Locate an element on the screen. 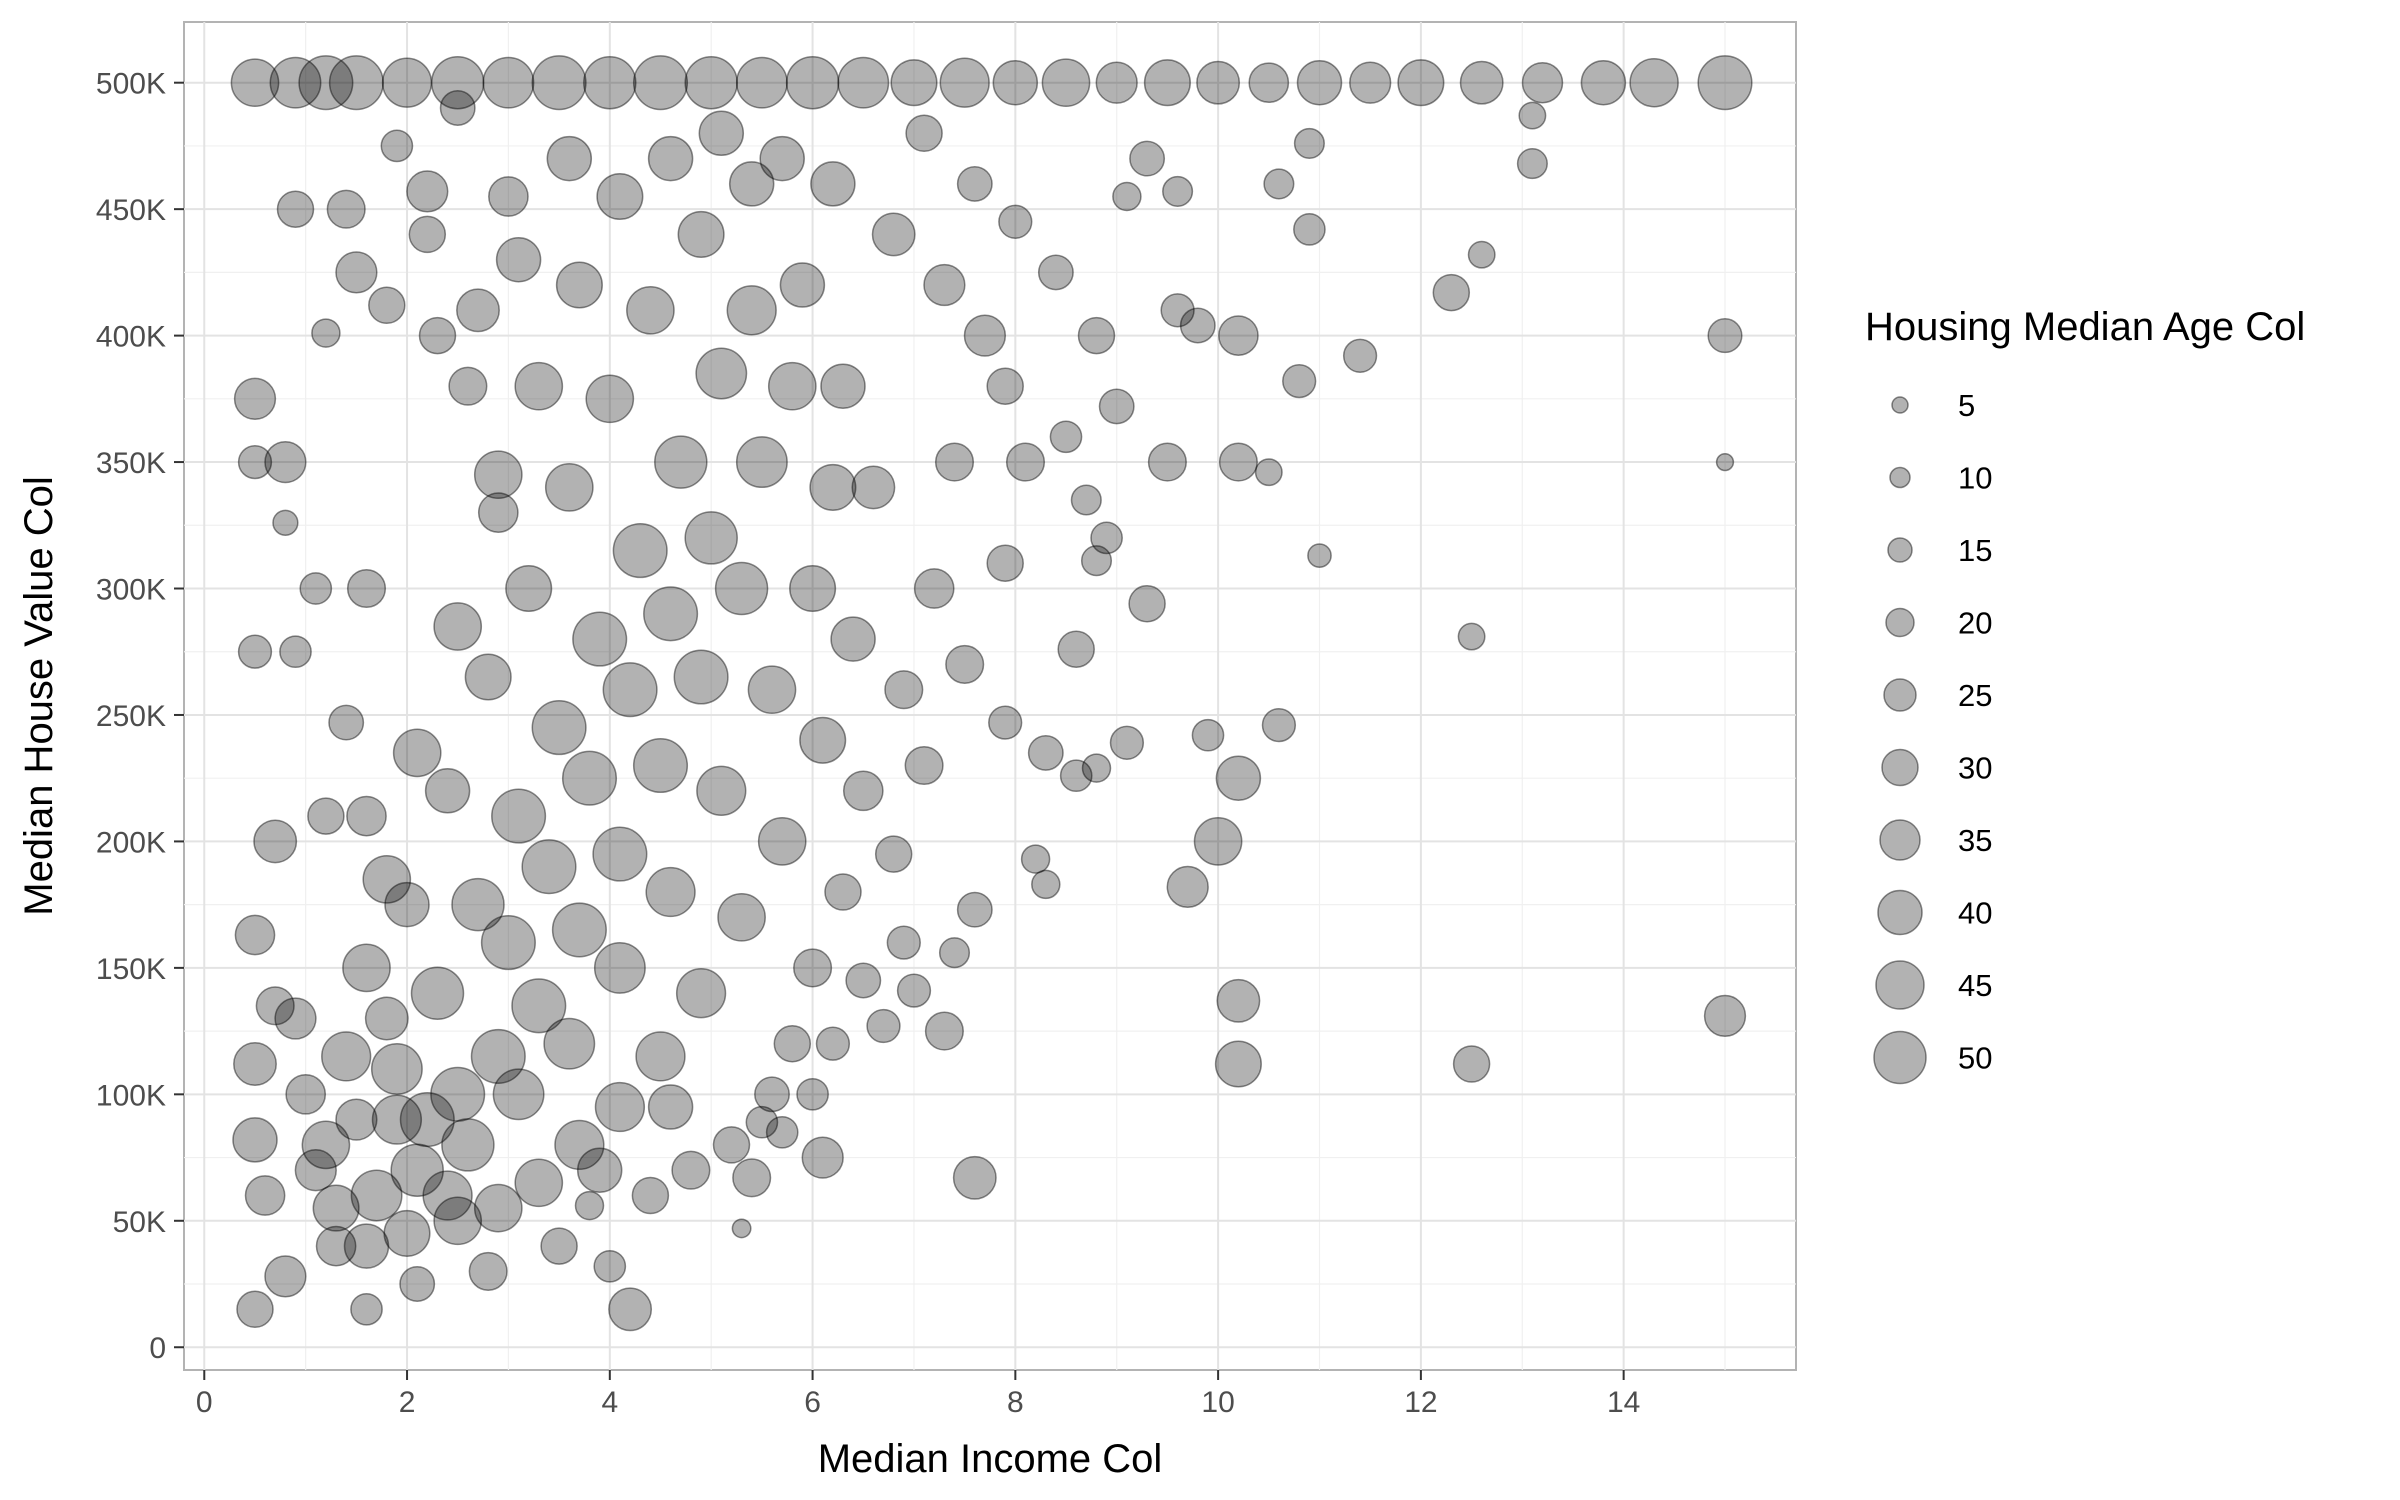 Image resolution: width=2400 pixels, height=1500 pixels. legend-key-label: 45 is located at coordinates (1975, 985).